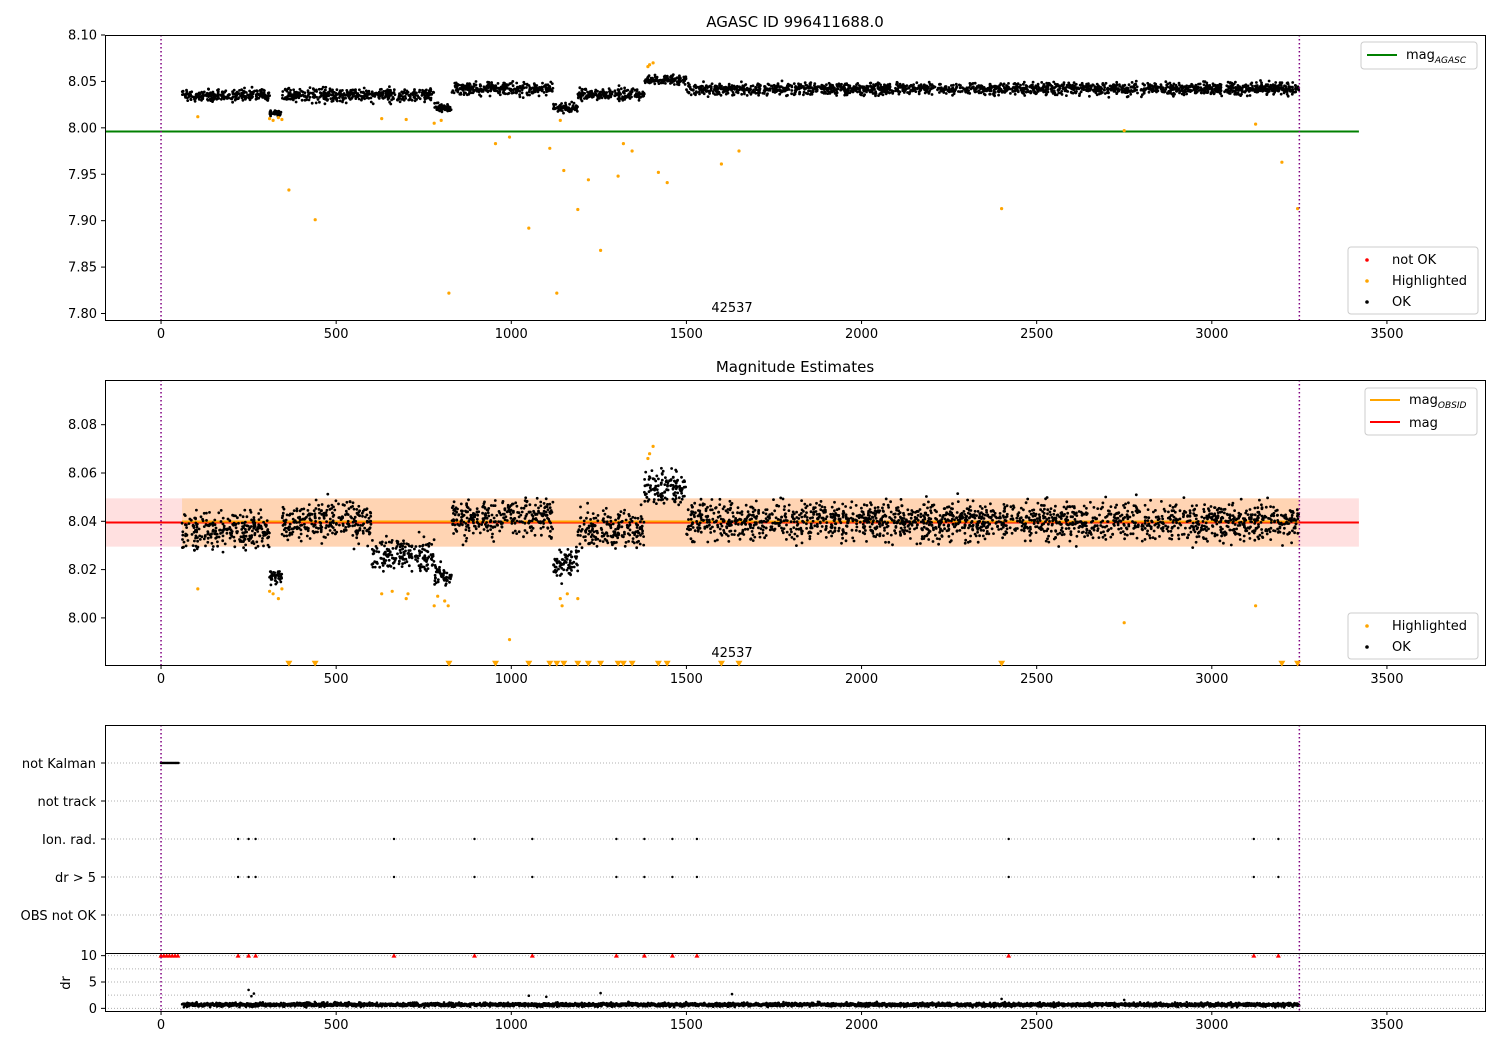  I want to click on x-tick-label: 0, so click(161, 679).